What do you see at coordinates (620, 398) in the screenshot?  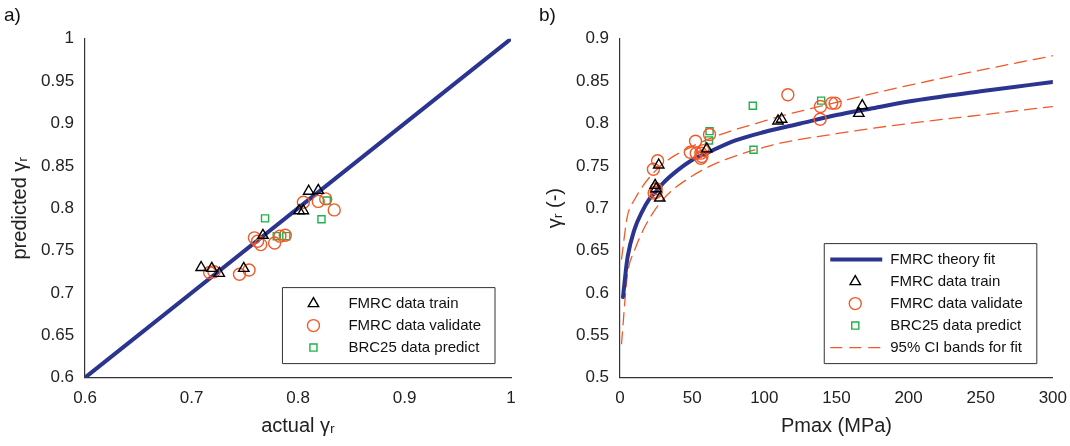 I see `x-tick-label: 0` at bounding box center [620, 398].